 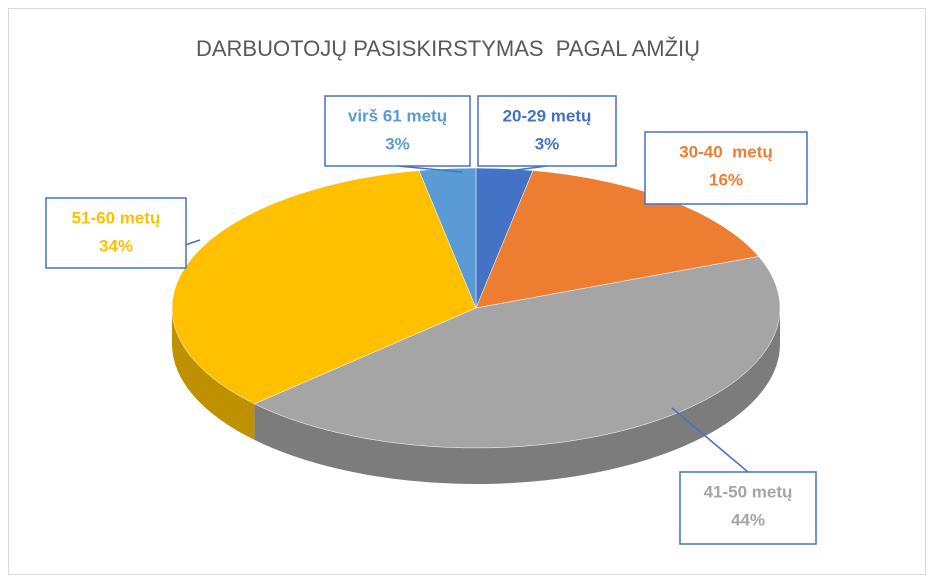 What do you see at coordinates (213, 374) in the screenshot?
I see `pie-side` at bounding box center [213, 374].